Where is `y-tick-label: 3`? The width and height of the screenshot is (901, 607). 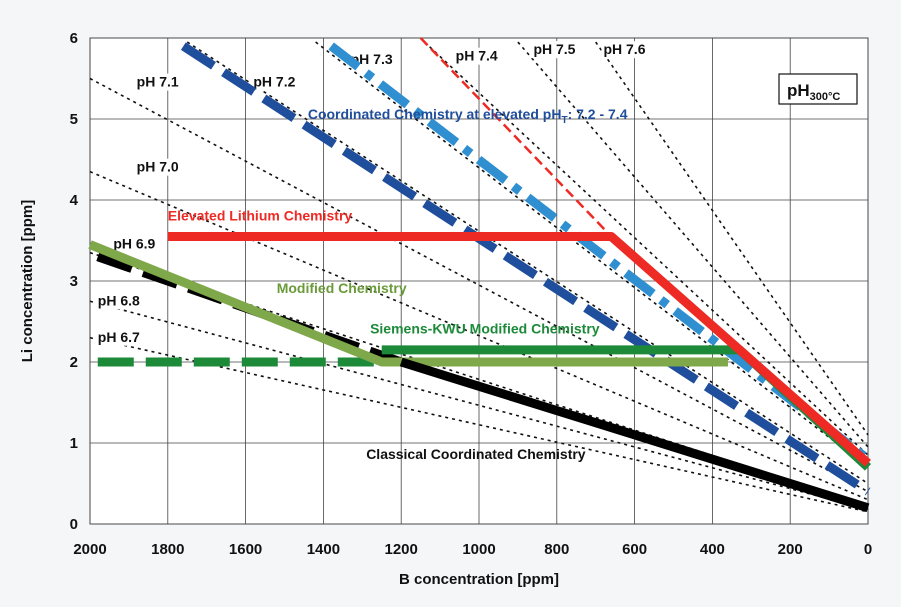 y-tick-label: 3 is located at coordinates (74, 281).